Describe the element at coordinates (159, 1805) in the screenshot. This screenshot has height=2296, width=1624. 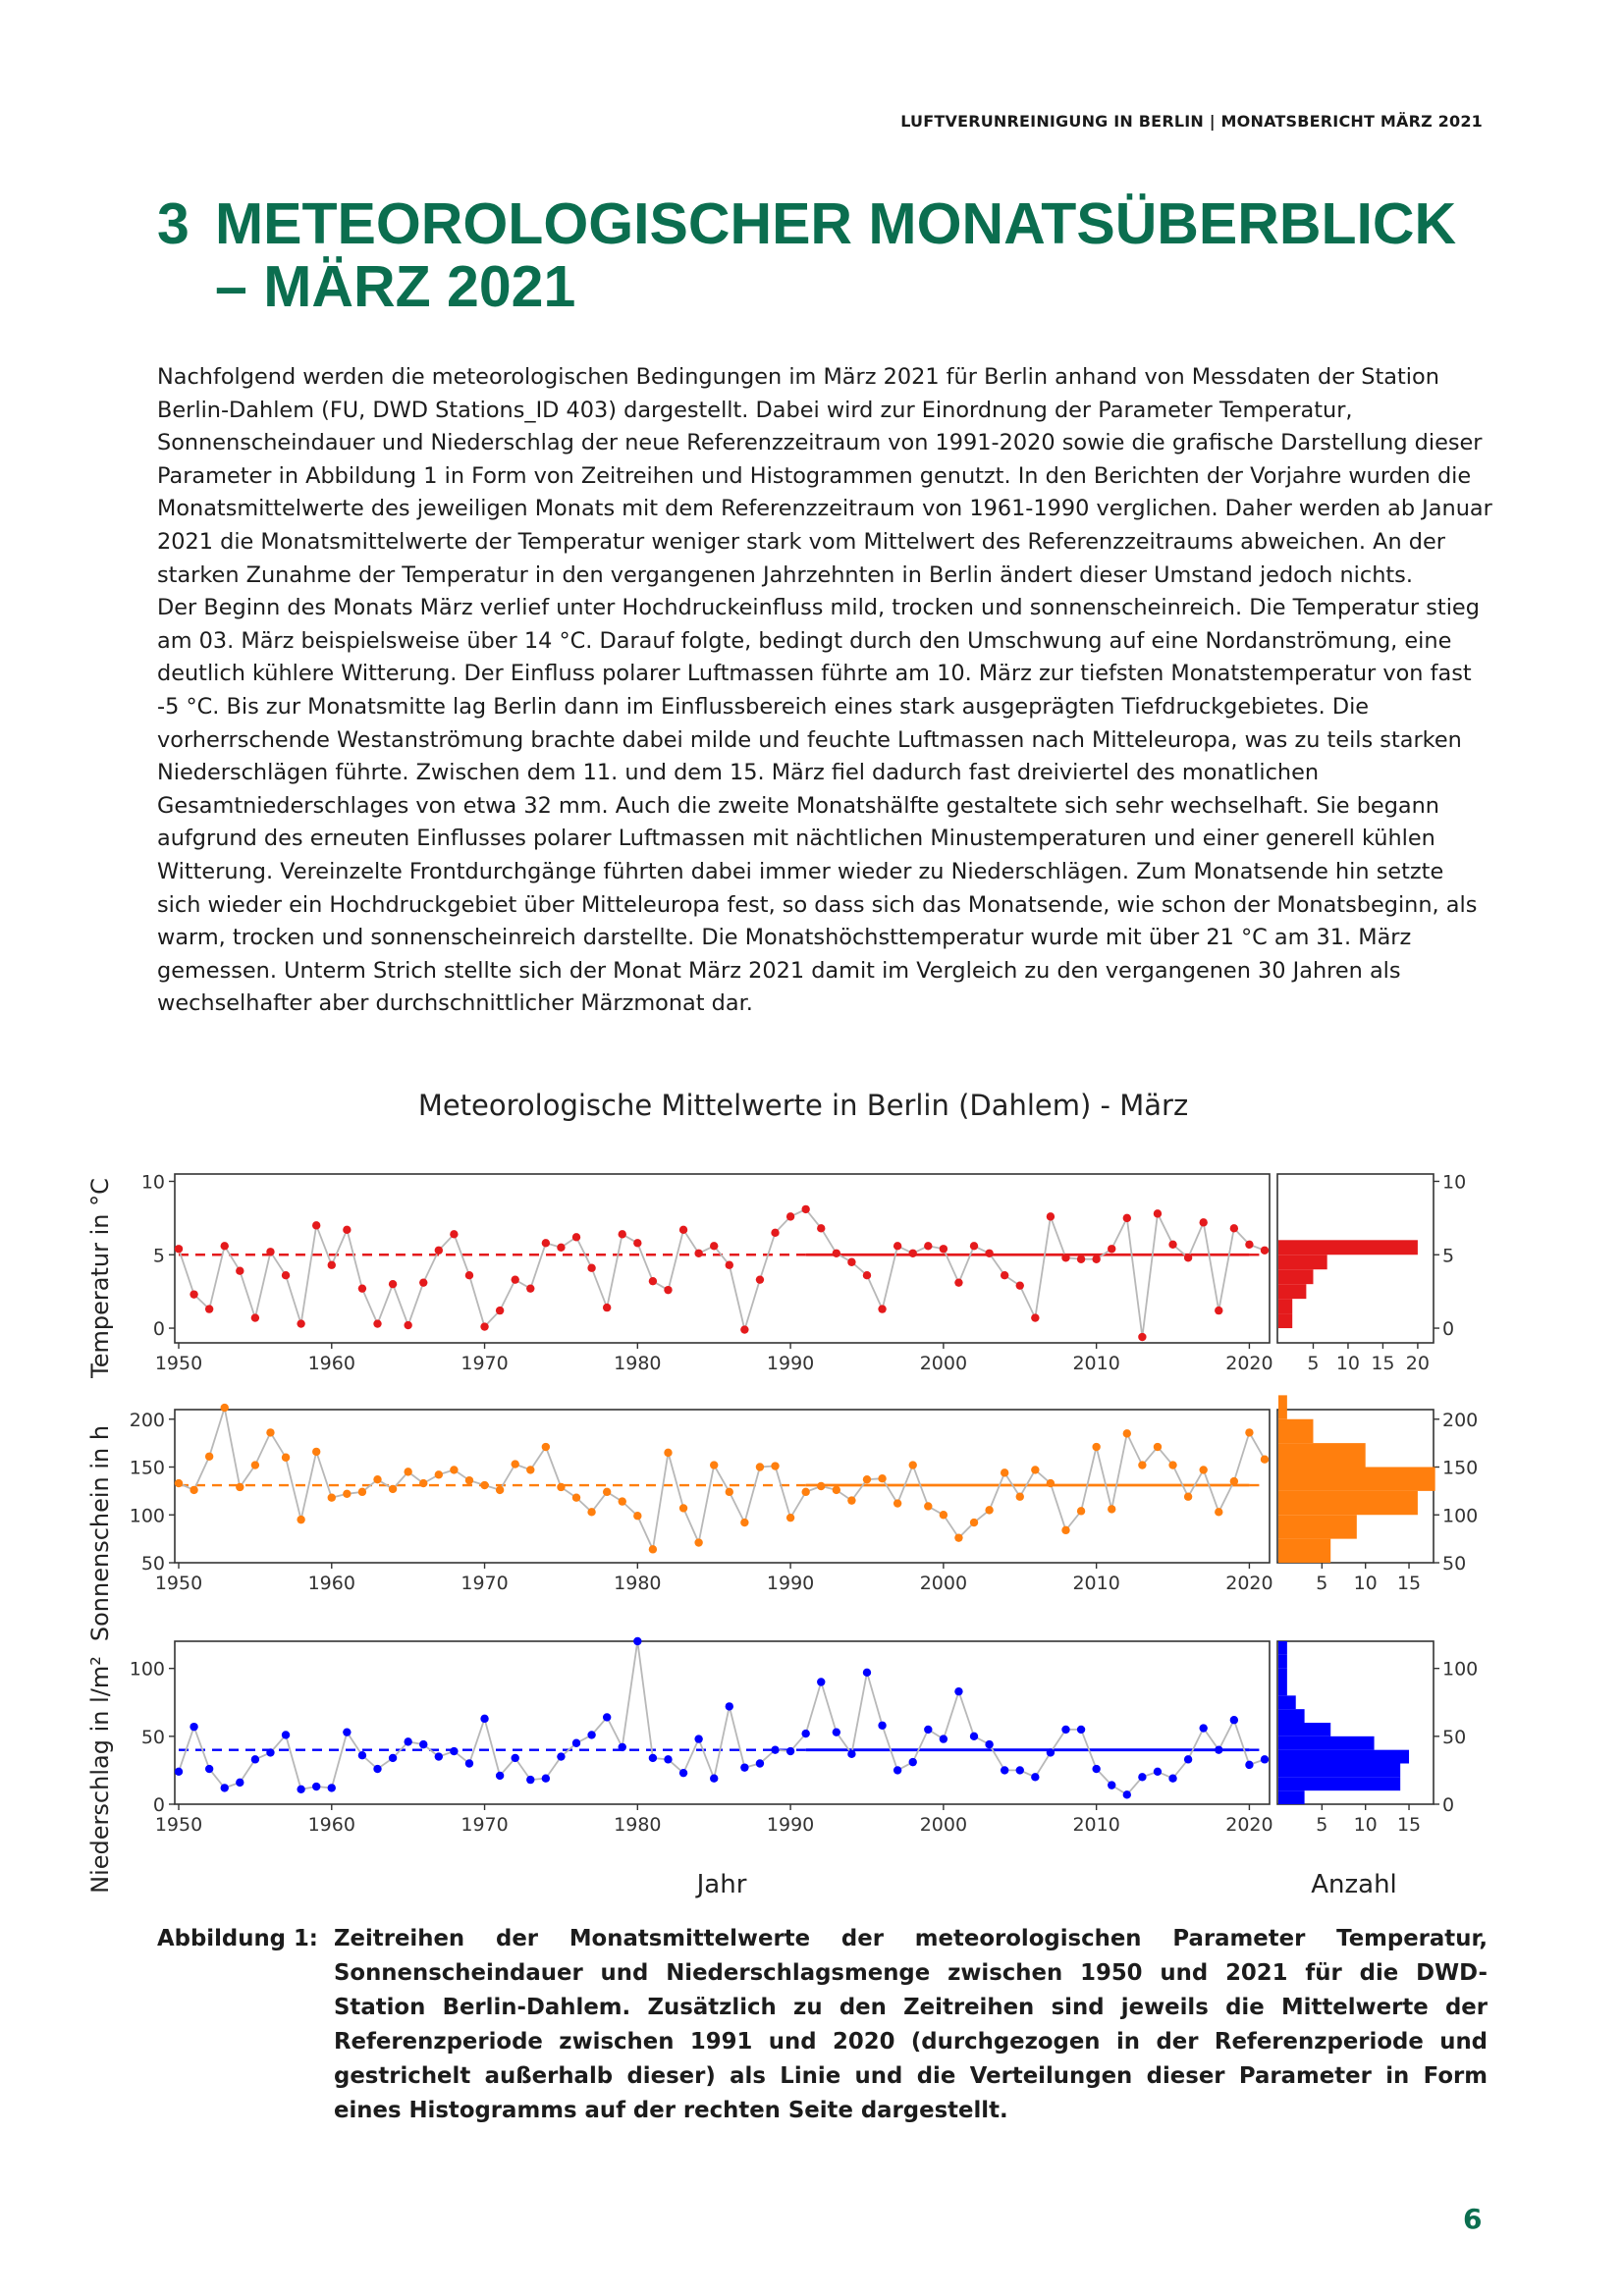
I see `precip-ytick-label: 0` at that location.